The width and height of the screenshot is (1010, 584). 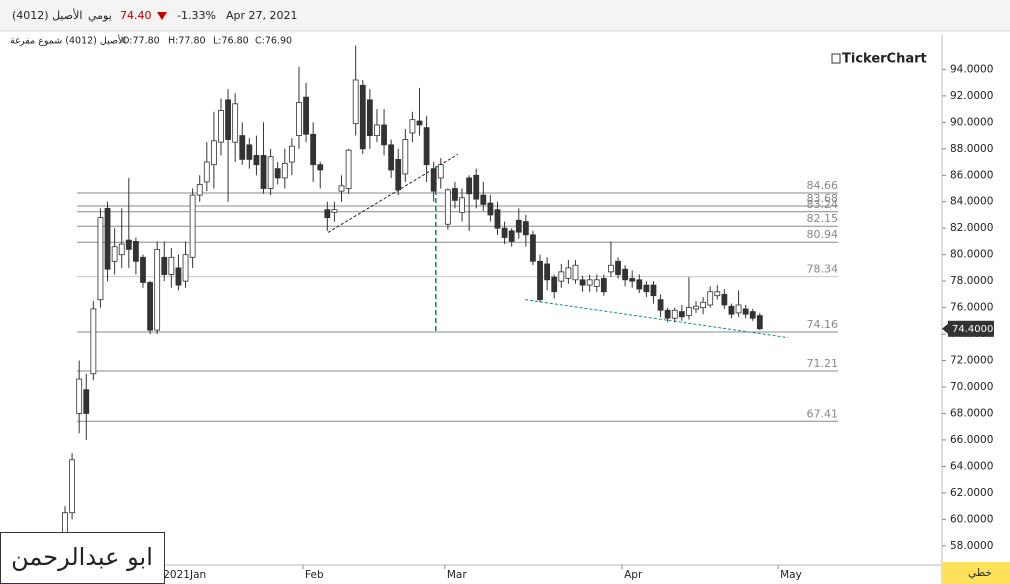 What do you see at coordinates (823, 363) in the screenshot?
I see `level-label: 71.21` at bounding box center [823, 363].